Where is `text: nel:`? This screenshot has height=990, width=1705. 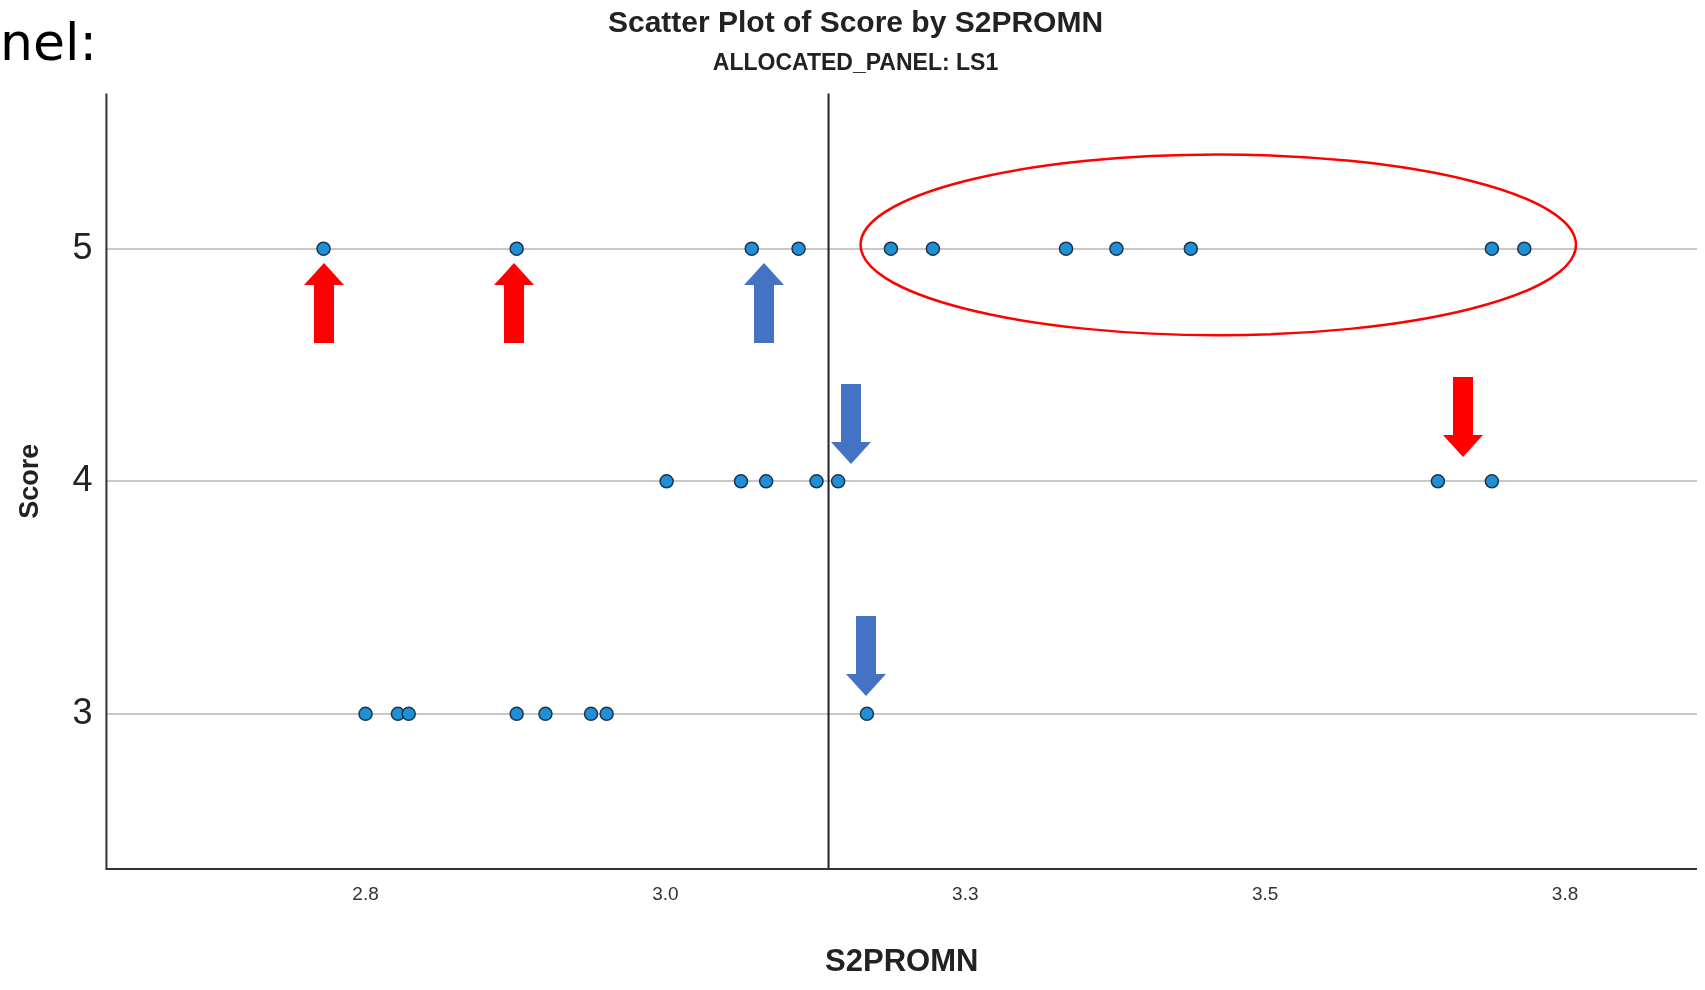 text: nel: is located at coordinates (48, 41).